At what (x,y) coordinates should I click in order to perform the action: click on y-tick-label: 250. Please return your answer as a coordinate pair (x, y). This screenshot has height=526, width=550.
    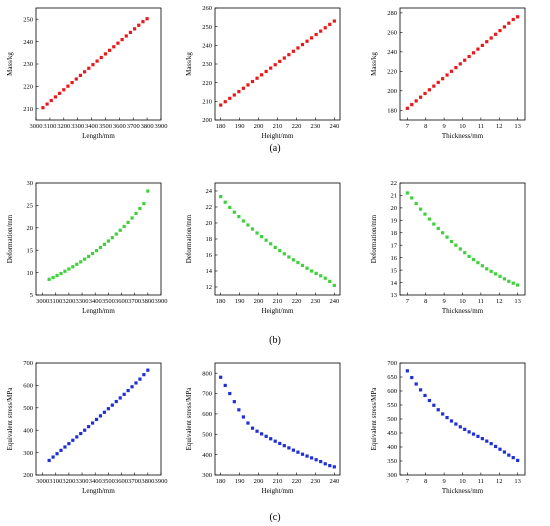
    Looking at the image, I should click on (28, 19).